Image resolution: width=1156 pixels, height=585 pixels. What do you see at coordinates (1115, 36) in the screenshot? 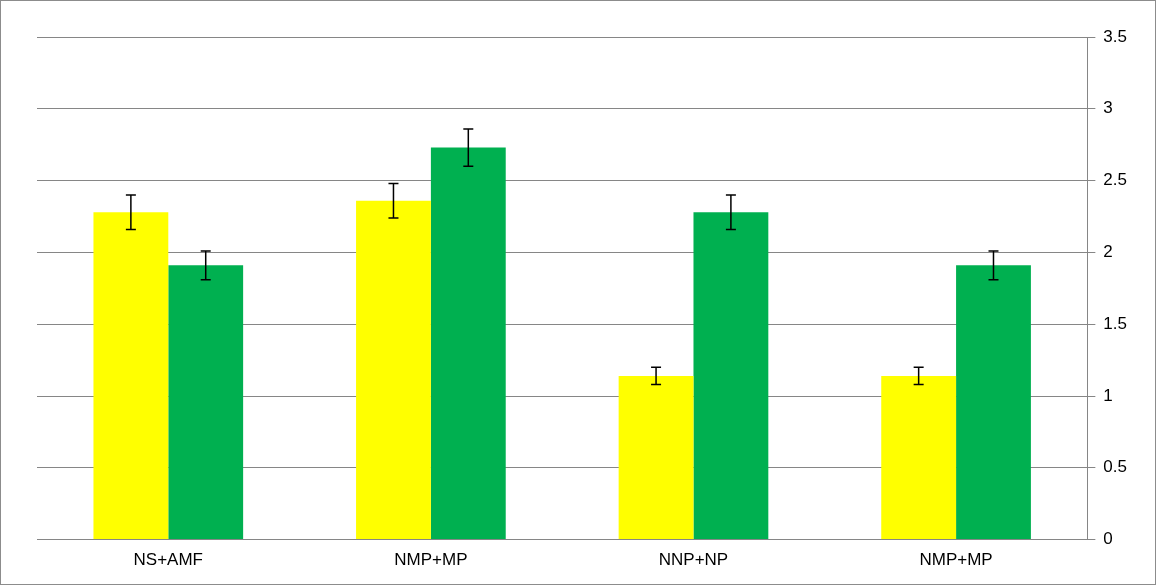
I see `y-tick-label: 3.5` at bounding box center [1115, 36].